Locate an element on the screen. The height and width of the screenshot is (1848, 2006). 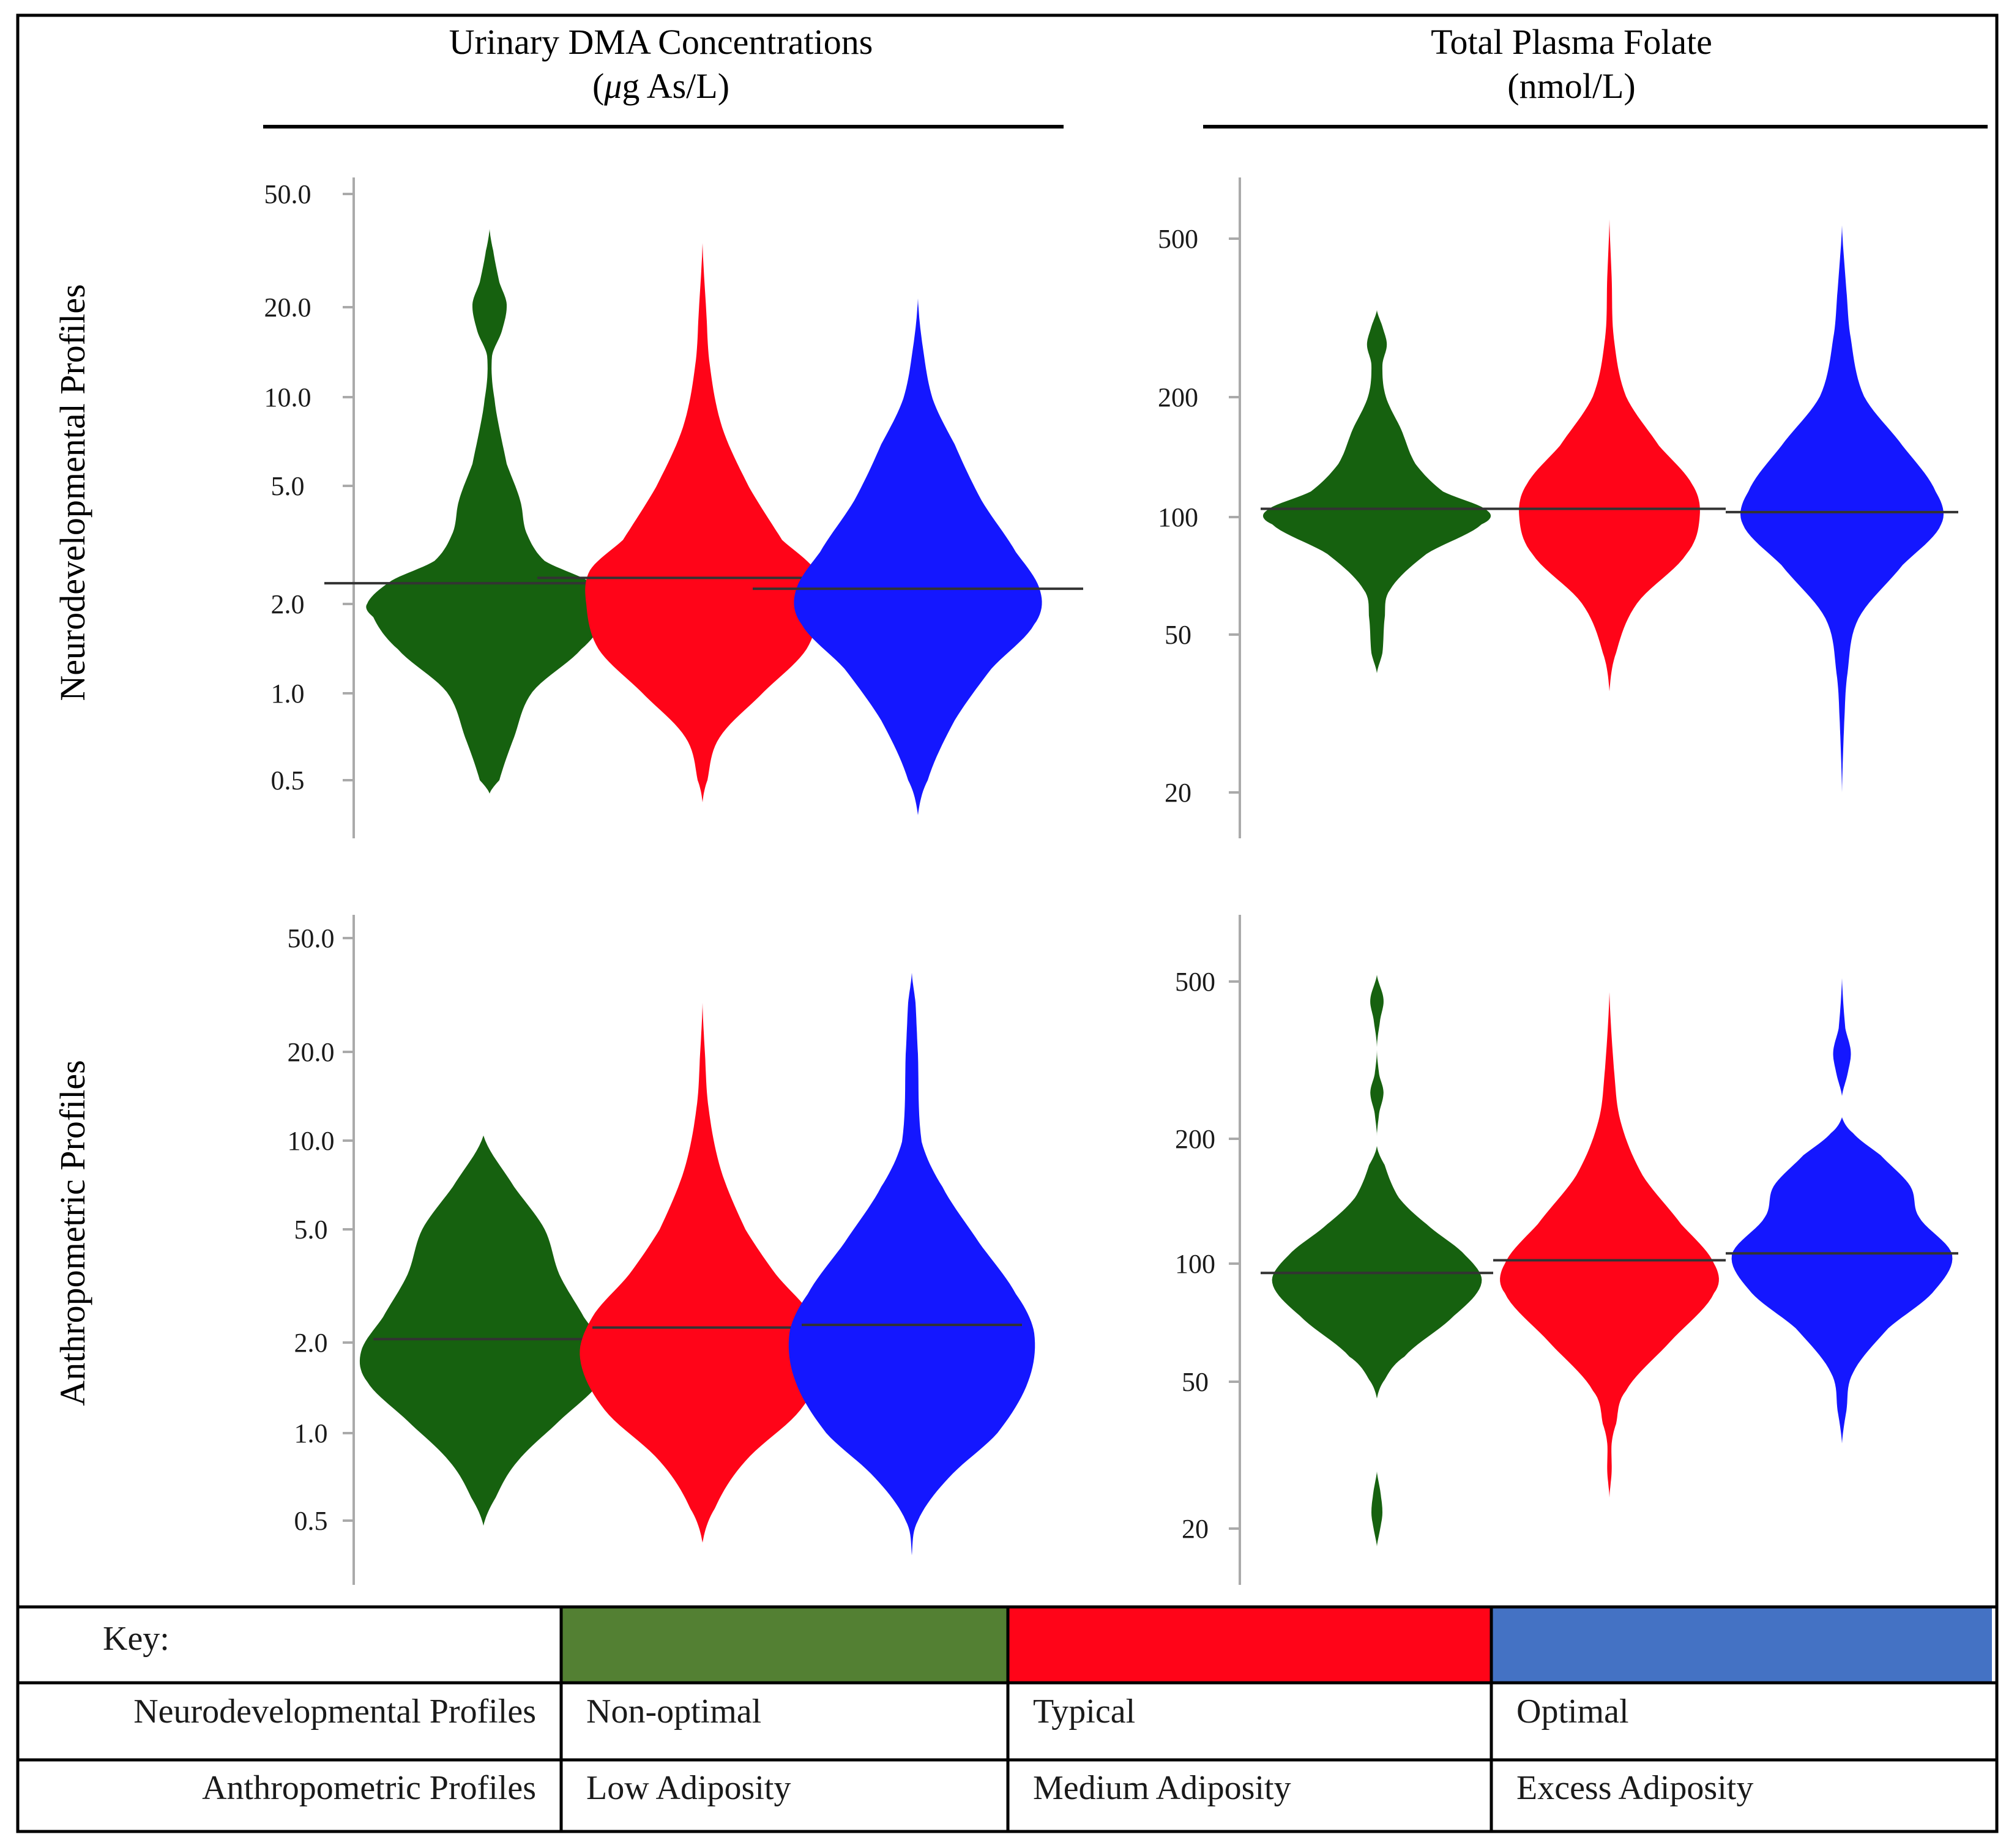
panel-anthro-folate: 20 50 100 200 500 is located at coordinates (1566, 1250).